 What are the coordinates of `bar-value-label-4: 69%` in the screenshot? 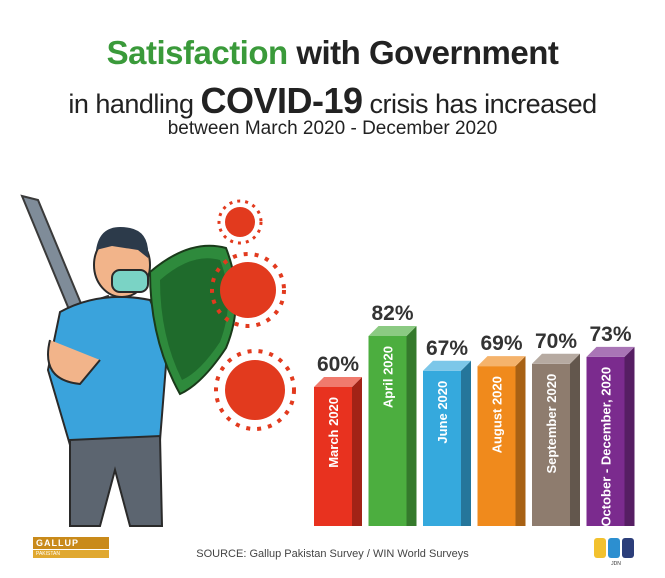 It's located at (501, 343).